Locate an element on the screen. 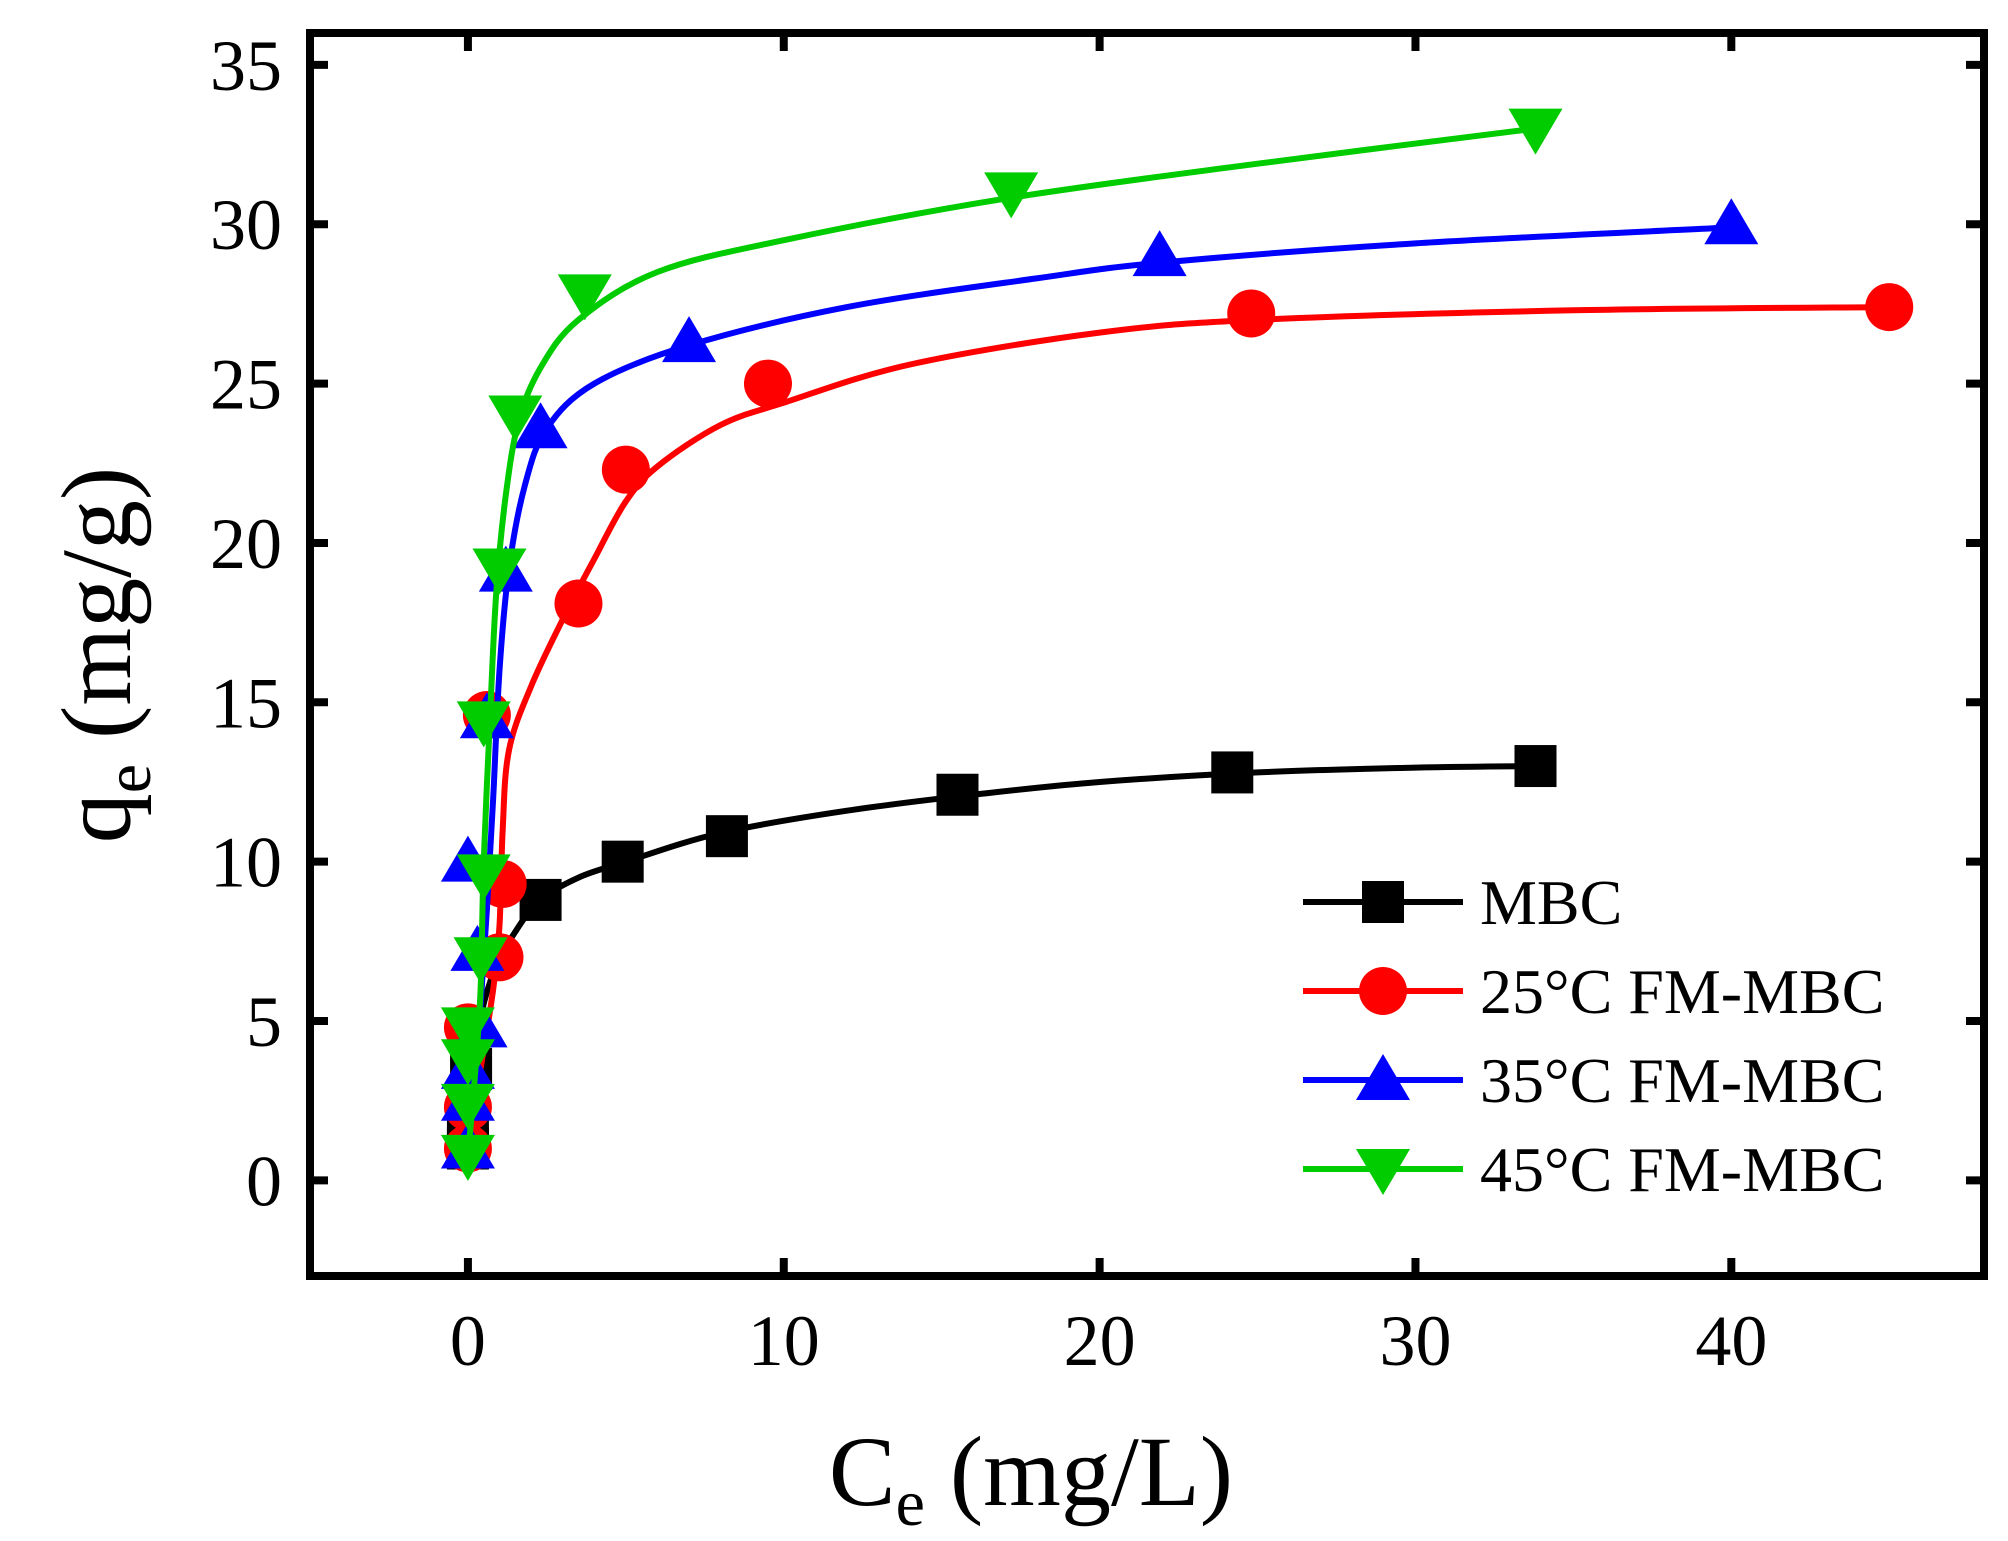 The height and width of the screenshot is (1541, 2008). x-axis-title: Ce (mg/L) is located at coordinates (1031, 1478).